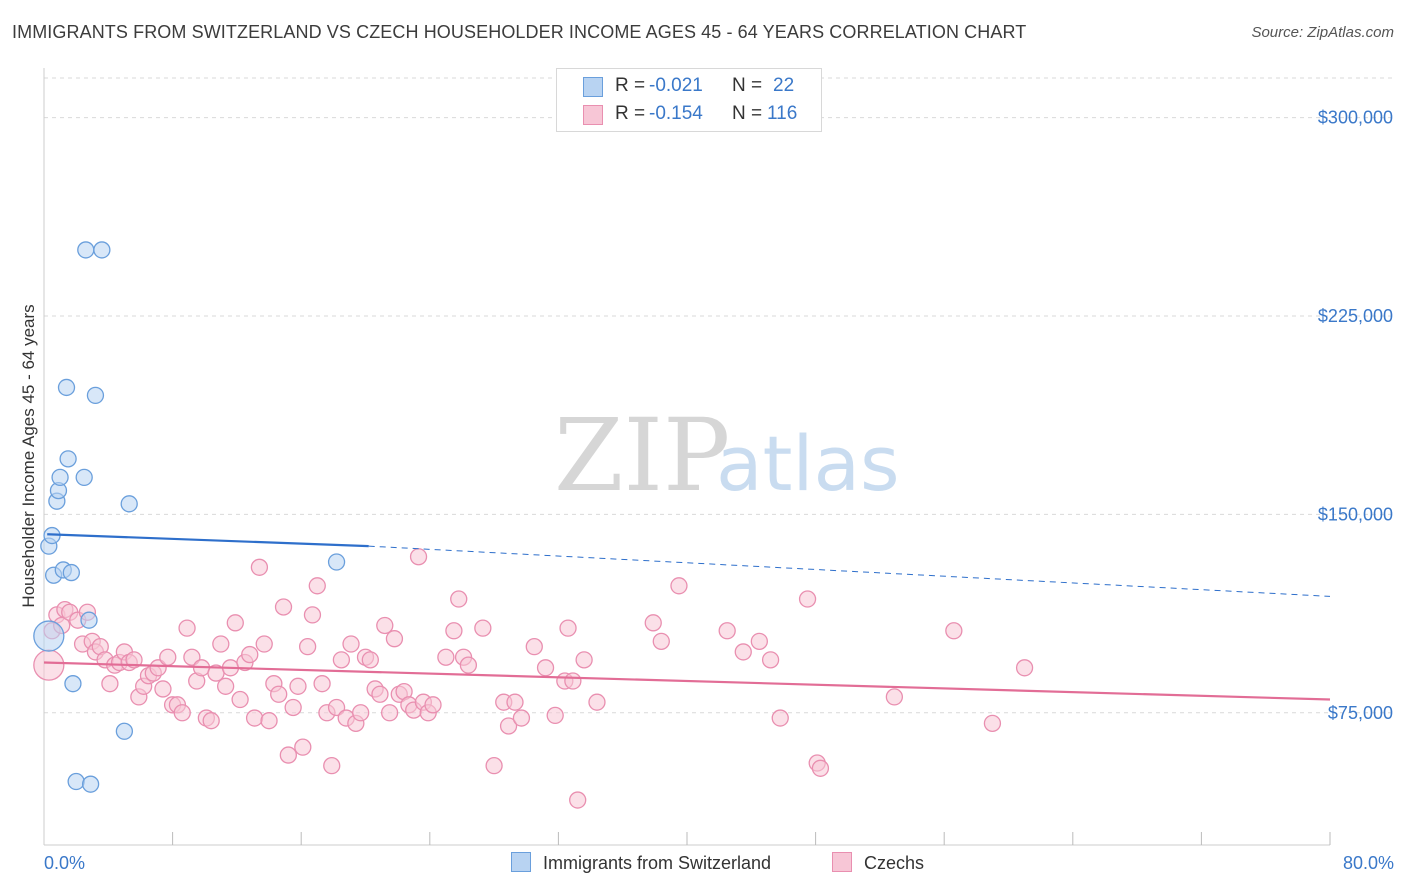 The image size is (1406, 892). Describe the element at coordinates (593, 87) in the screenshot. I see `legend-swatch-blue` at that location.